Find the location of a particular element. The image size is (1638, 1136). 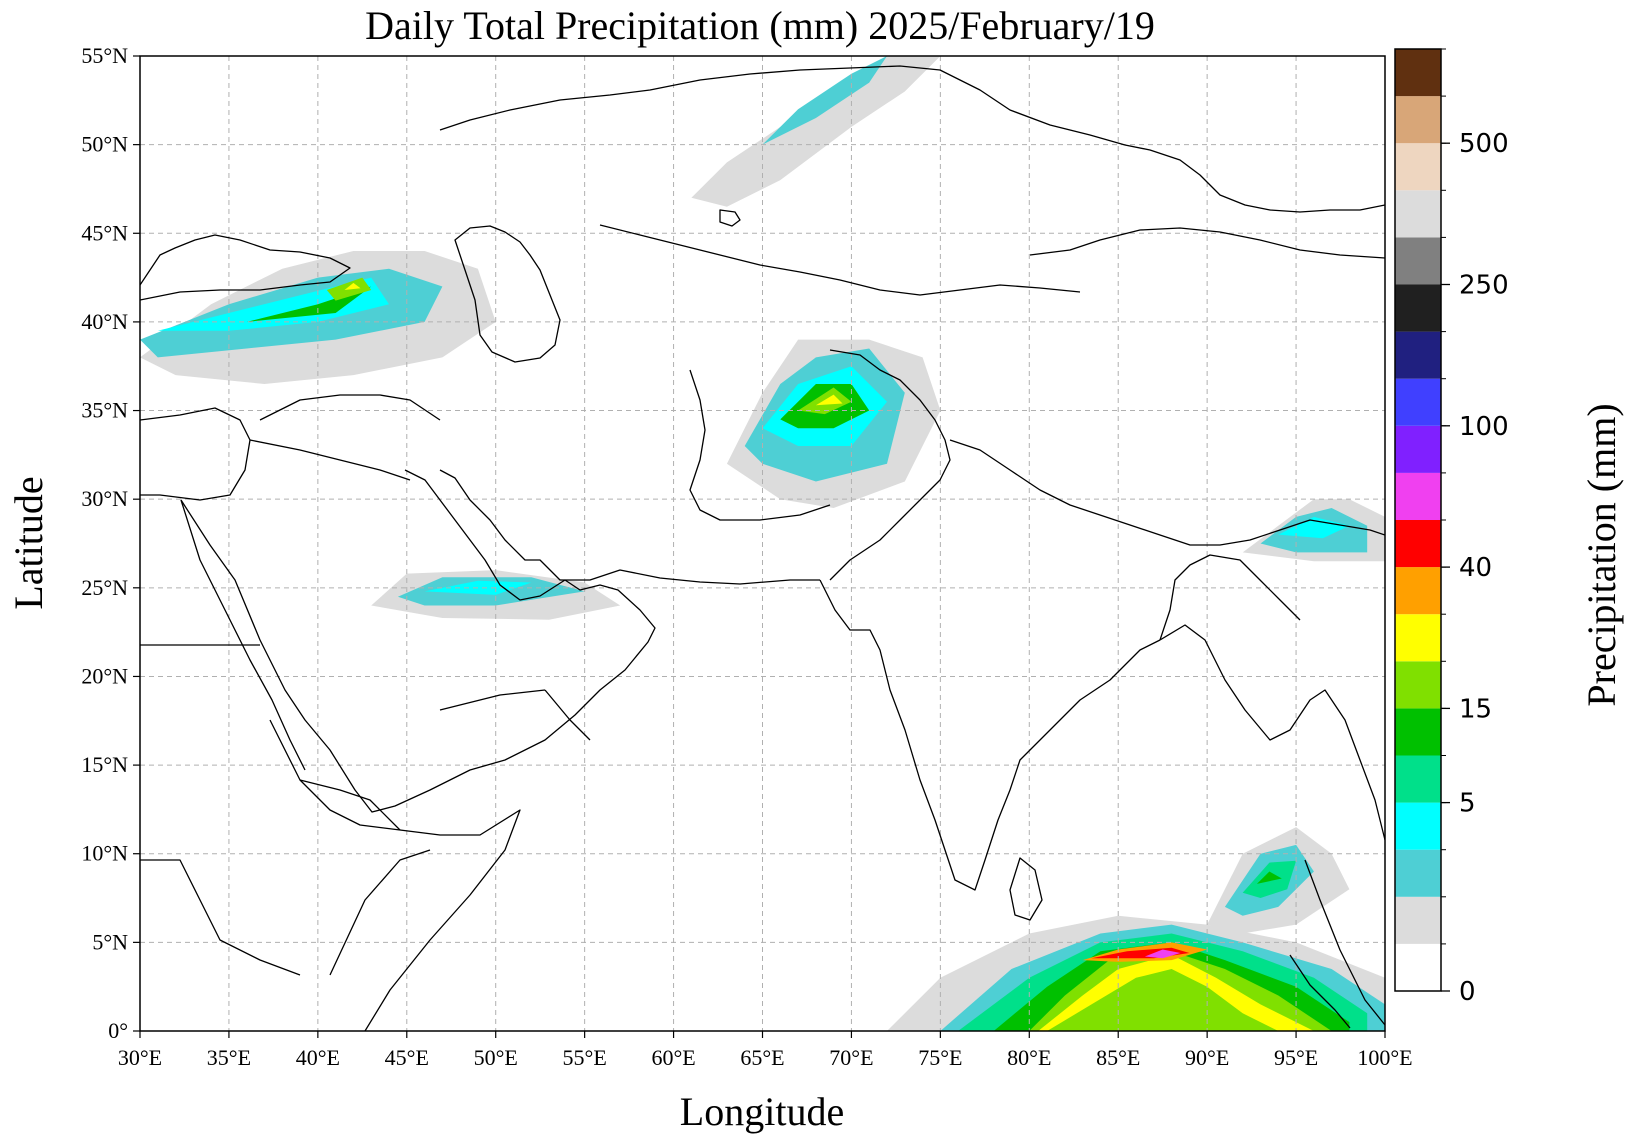

caspian-sea-coast is located at coordinates (507, 294).